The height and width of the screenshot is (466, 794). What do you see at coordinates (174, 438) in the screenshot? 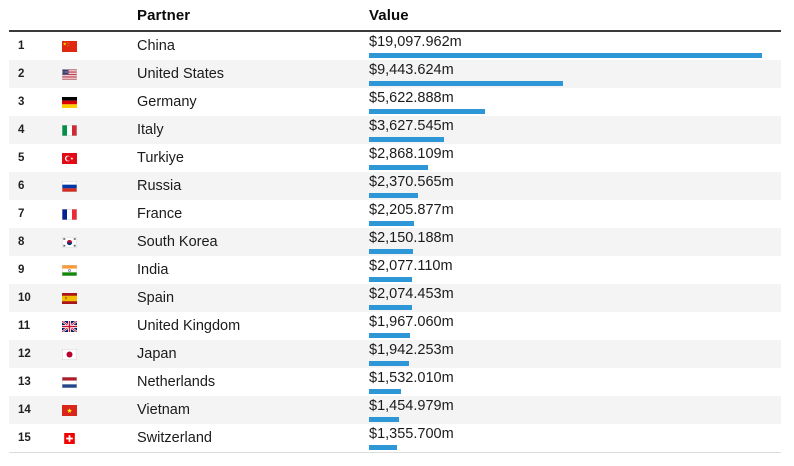
I see `partner-name: Switzerland` at bounding box center [174, 438].